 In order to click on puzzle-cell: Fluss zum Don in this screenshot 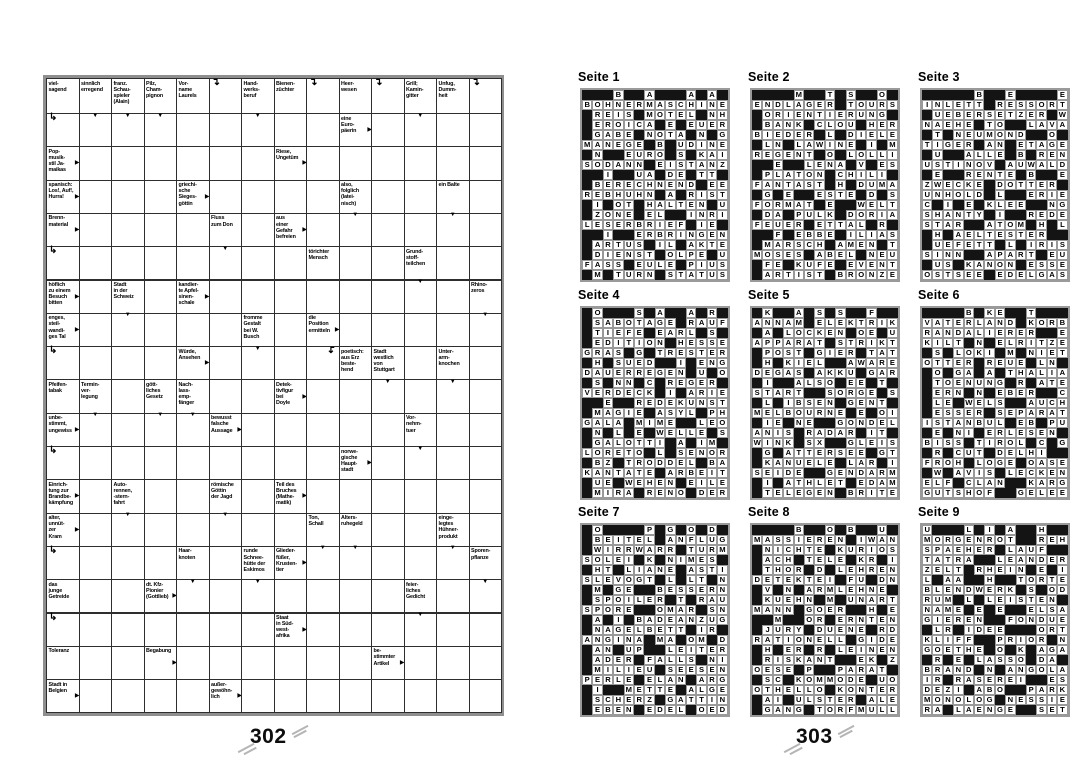, I will do `click(225, 230)`.